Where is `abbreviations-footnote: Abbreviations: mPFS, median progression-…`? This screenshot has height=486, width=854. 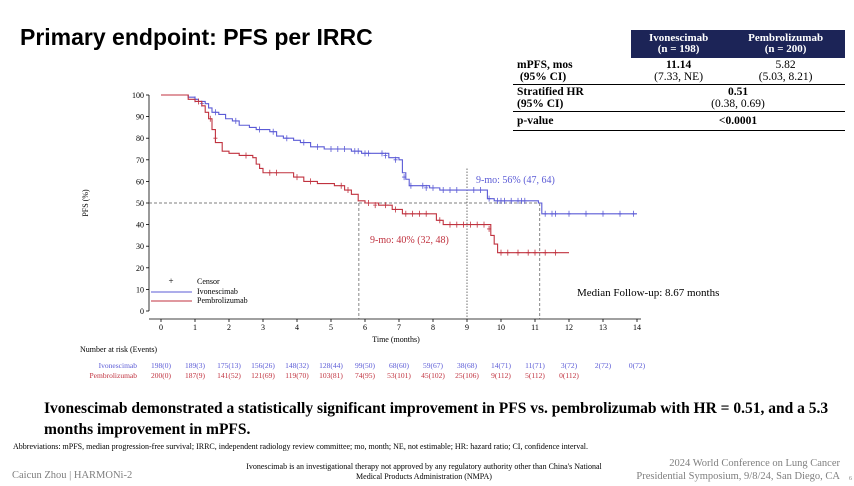 abbreviations-footnote: Abbreviations: mPFS, median progression-… is located at coordinates (300, 446).